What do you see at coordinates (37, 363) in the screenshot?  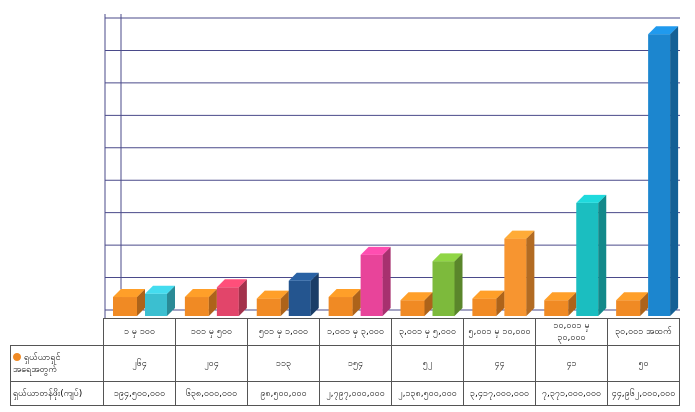 I see `legend-label: ရှယ်ယာရှင် အရေအတွက်` at bounding box center [37, 363].